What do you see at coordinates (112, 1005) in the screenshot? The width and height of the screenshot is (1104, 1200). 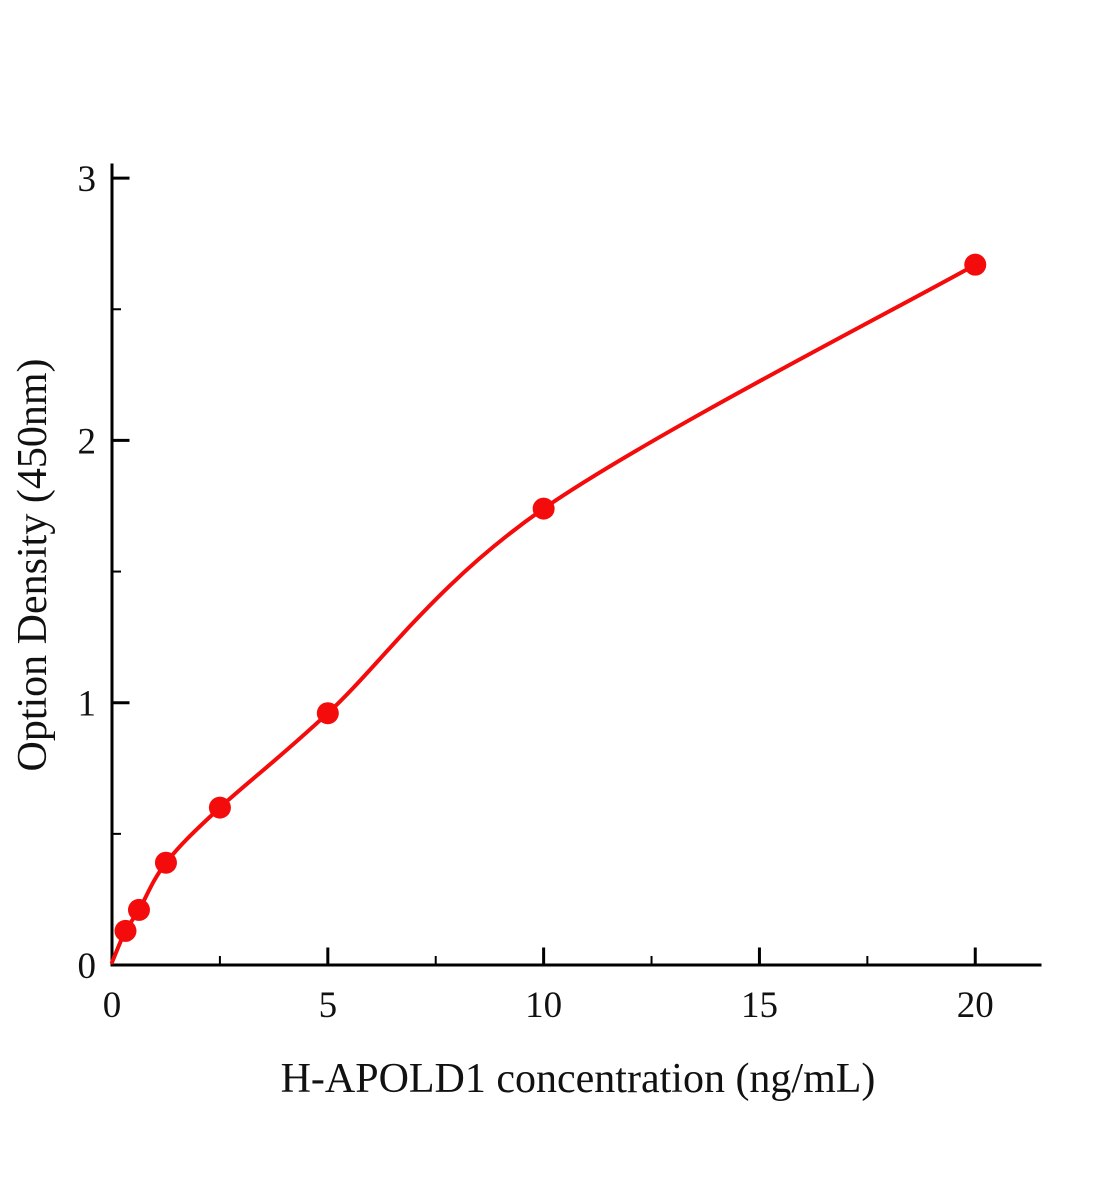 I see `x-tick-label: 0` at bounding box center [112, 1005].